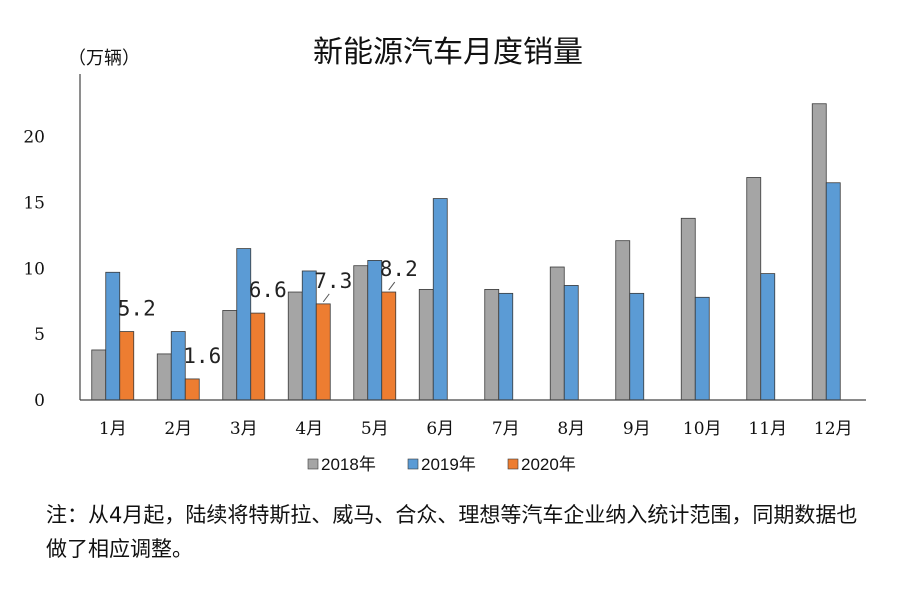  What do you see at coordinates (164, 377) in the screenshot?
I see `bar-2018年-2月` at bounding box center [164, 377].